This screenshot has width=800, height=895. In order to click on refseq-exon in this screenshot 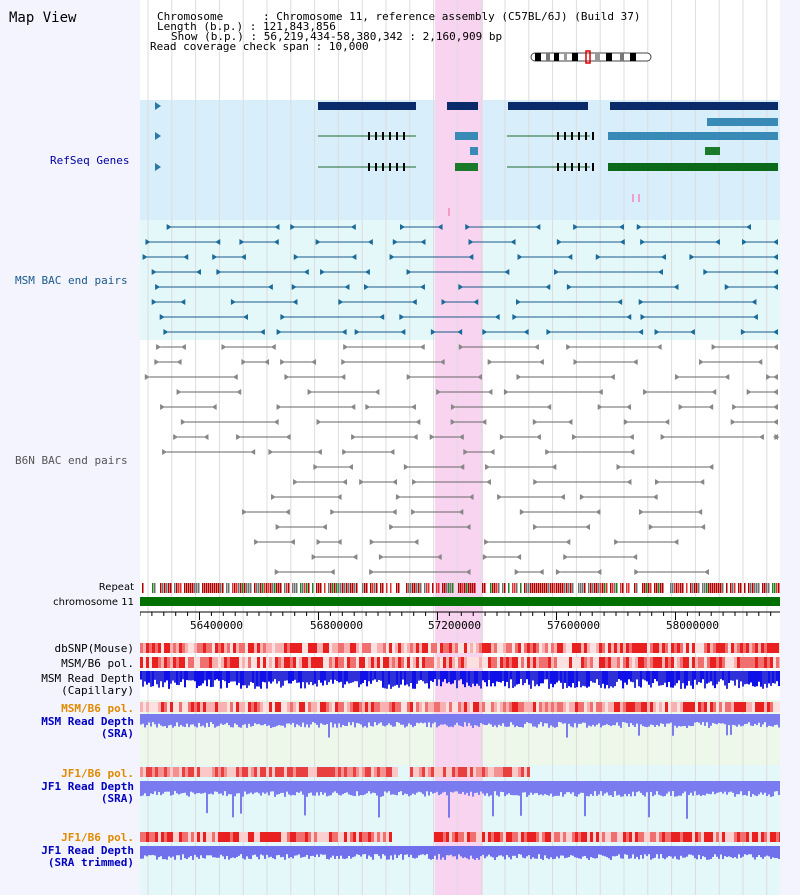, I will do `click(369, 167)`.